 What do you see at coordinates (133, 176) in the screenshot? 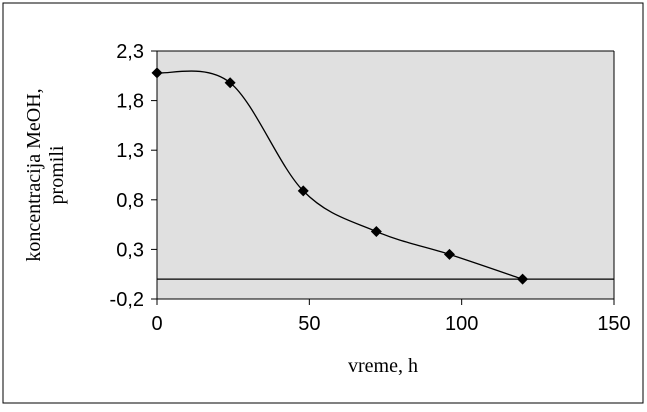
I see `y-ticks: -0,2 0,3 0,8 1,3 1,8 2,3` at bounding box center [133, 176].